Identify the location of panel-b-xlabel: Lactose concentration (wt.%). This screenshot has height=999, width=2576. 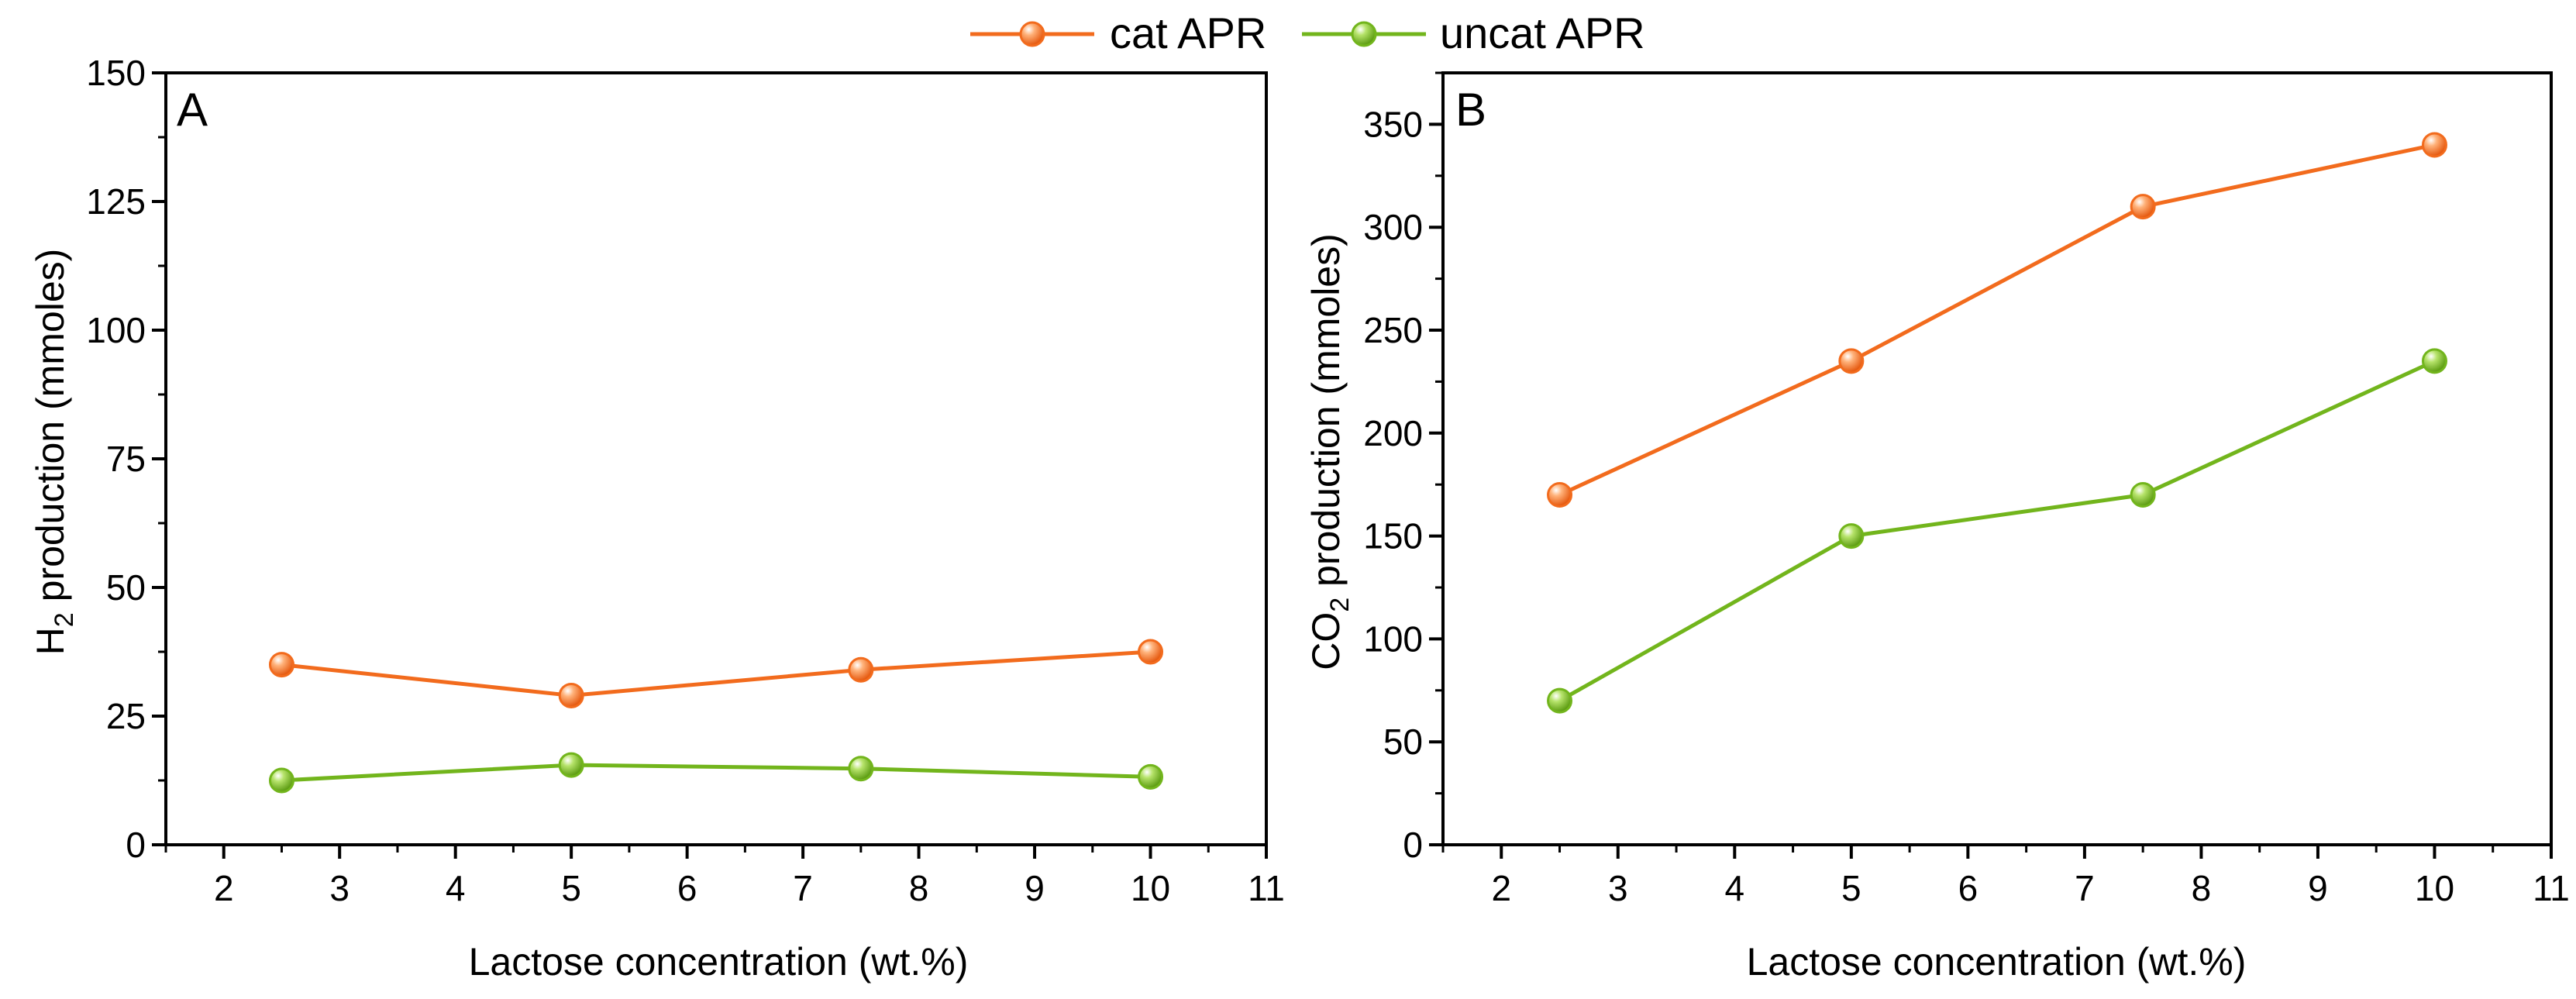
(1997, 961).